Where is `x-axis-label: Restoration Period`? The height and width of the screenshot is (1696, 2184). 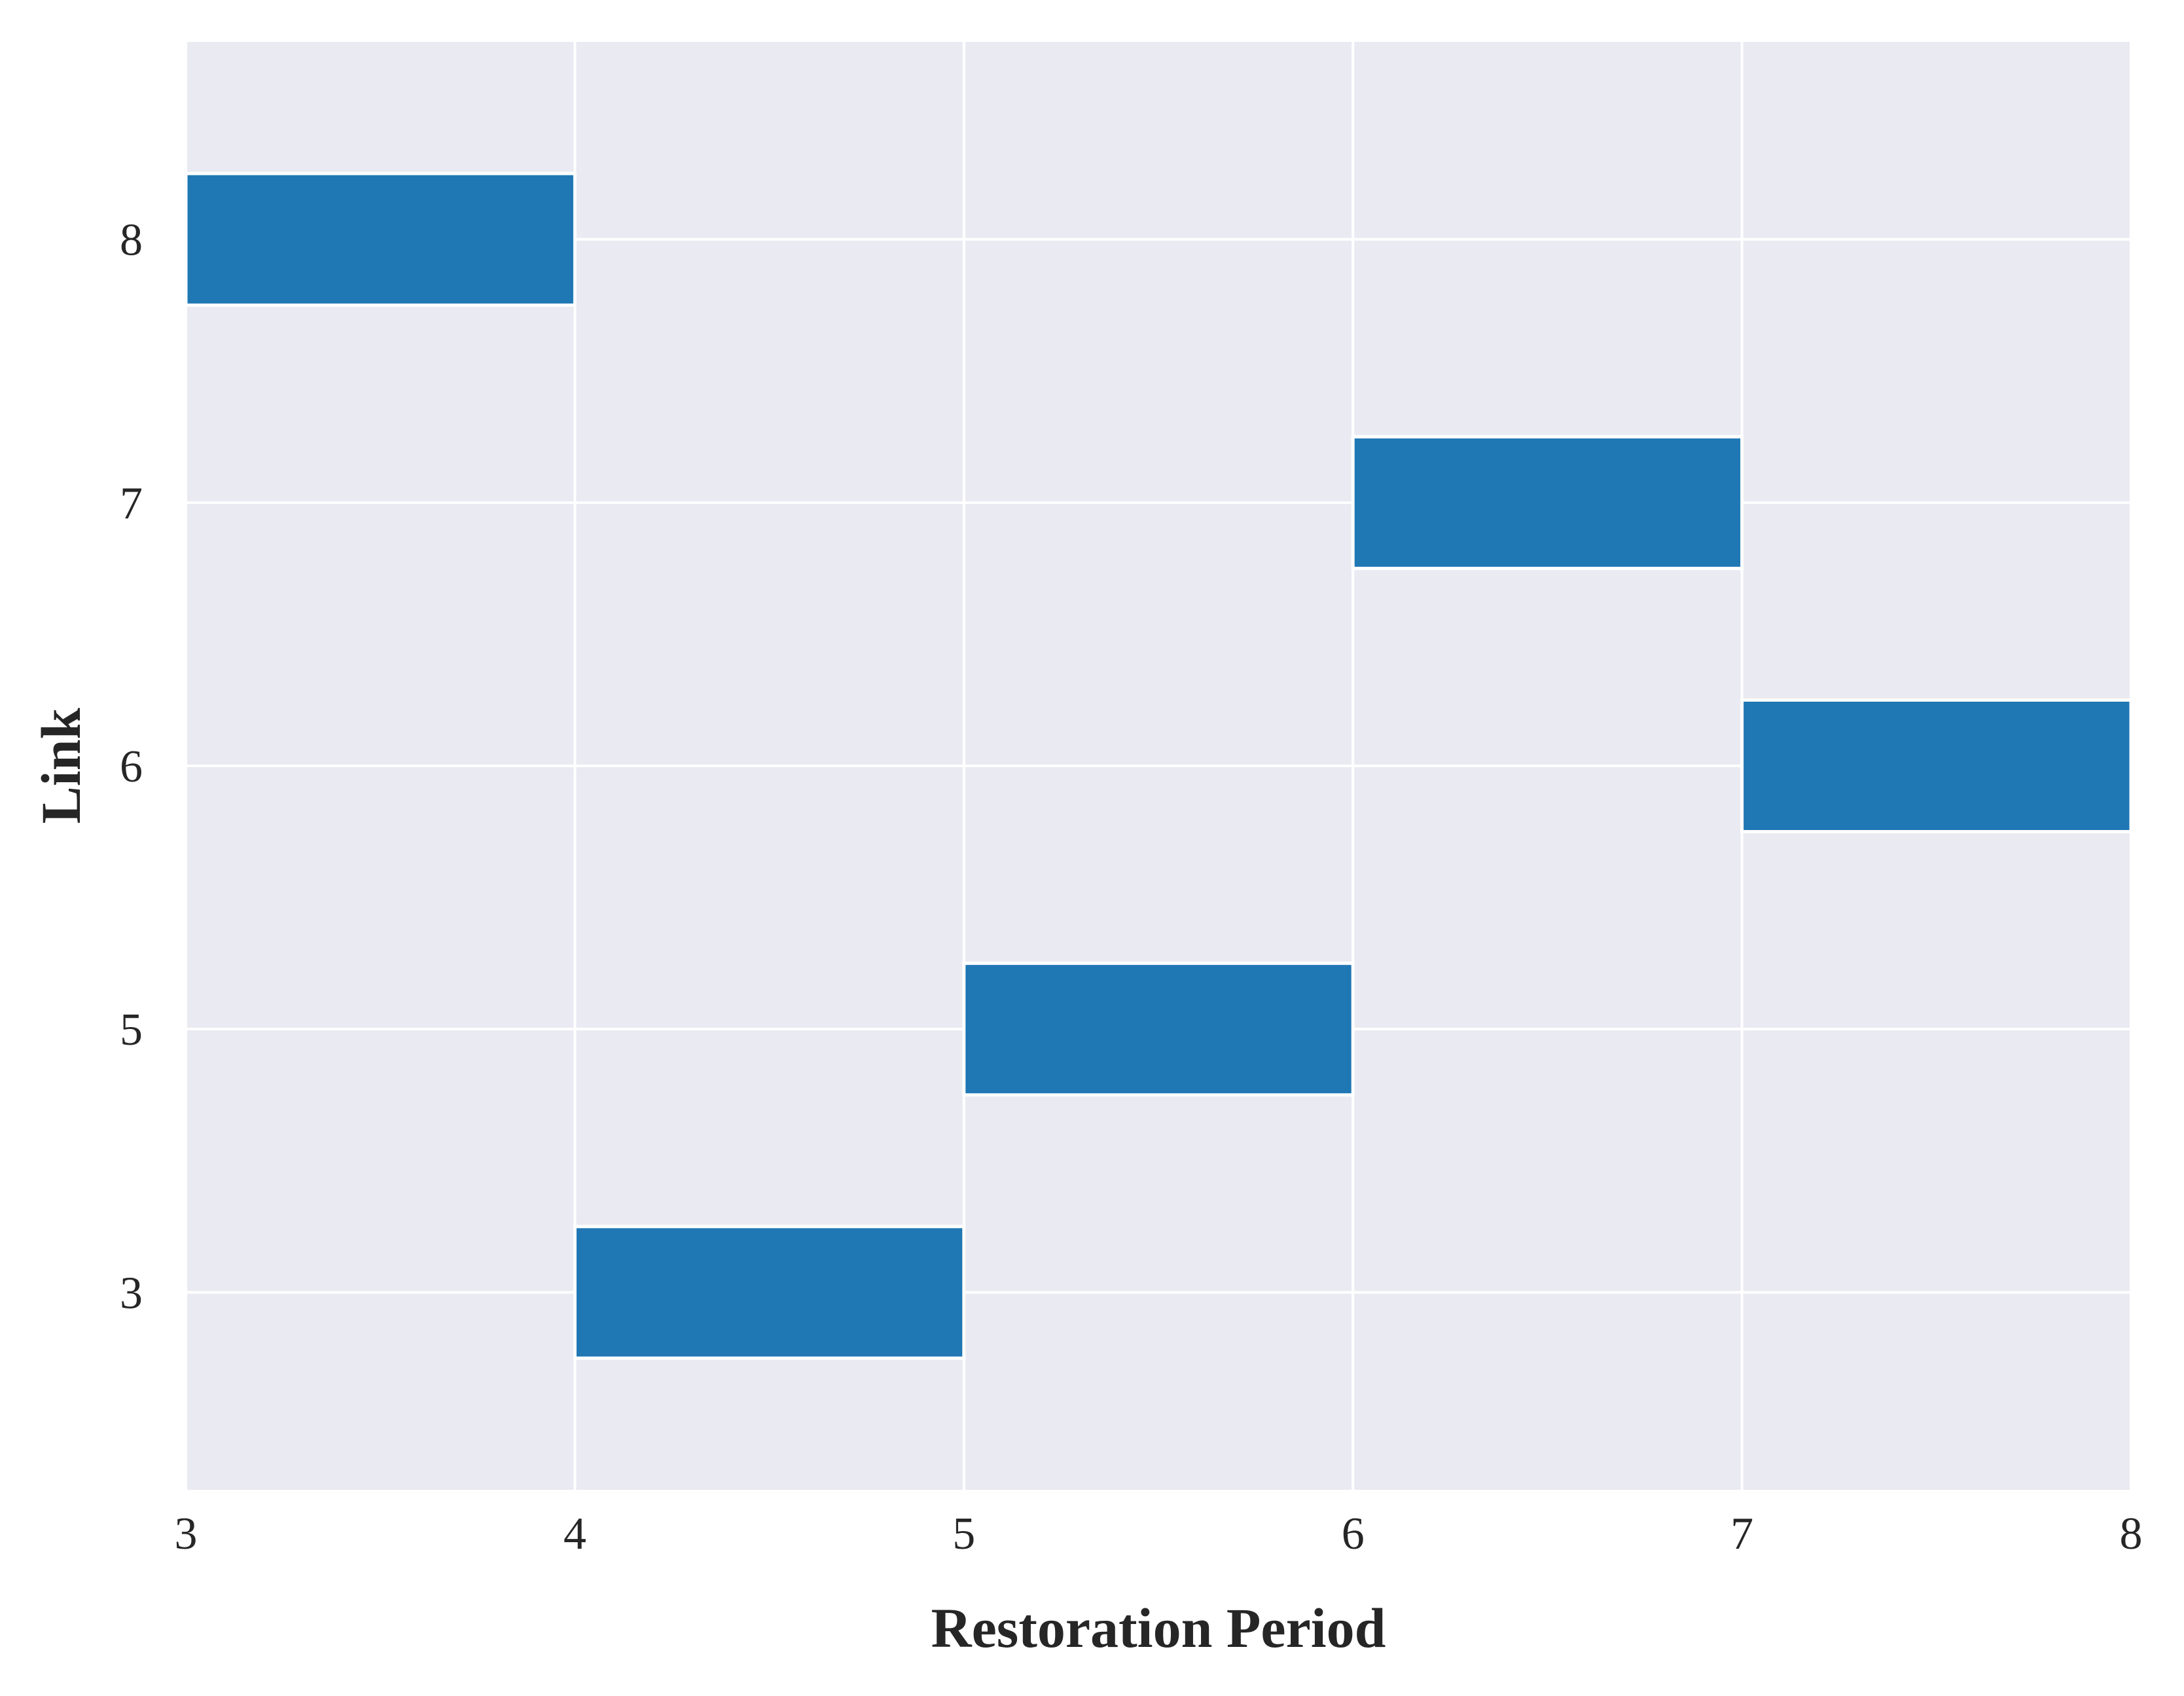 x-axis-label: Restoration Period is located at coordinates (1158, 1628).